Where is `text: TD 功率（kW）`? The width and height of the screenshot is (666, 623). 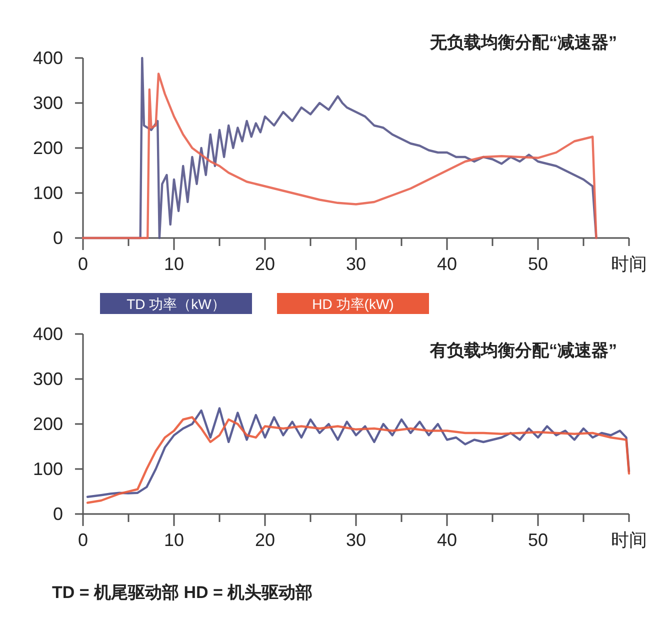
text: TD 功率（kW） is located at coordinates (176, 304).